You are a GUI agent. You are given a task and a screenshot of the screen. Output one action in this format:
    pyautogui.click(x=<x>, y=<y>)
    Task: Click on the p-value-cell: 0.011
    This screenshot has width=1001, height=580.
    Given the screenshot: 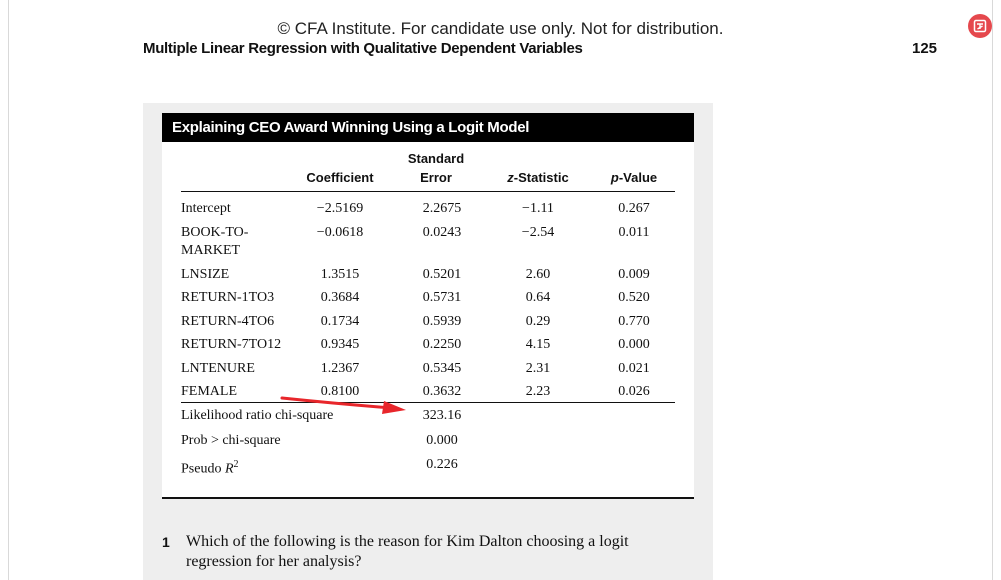 What is the action you would take?
    pyautogui.click(x=634, y=232)
    